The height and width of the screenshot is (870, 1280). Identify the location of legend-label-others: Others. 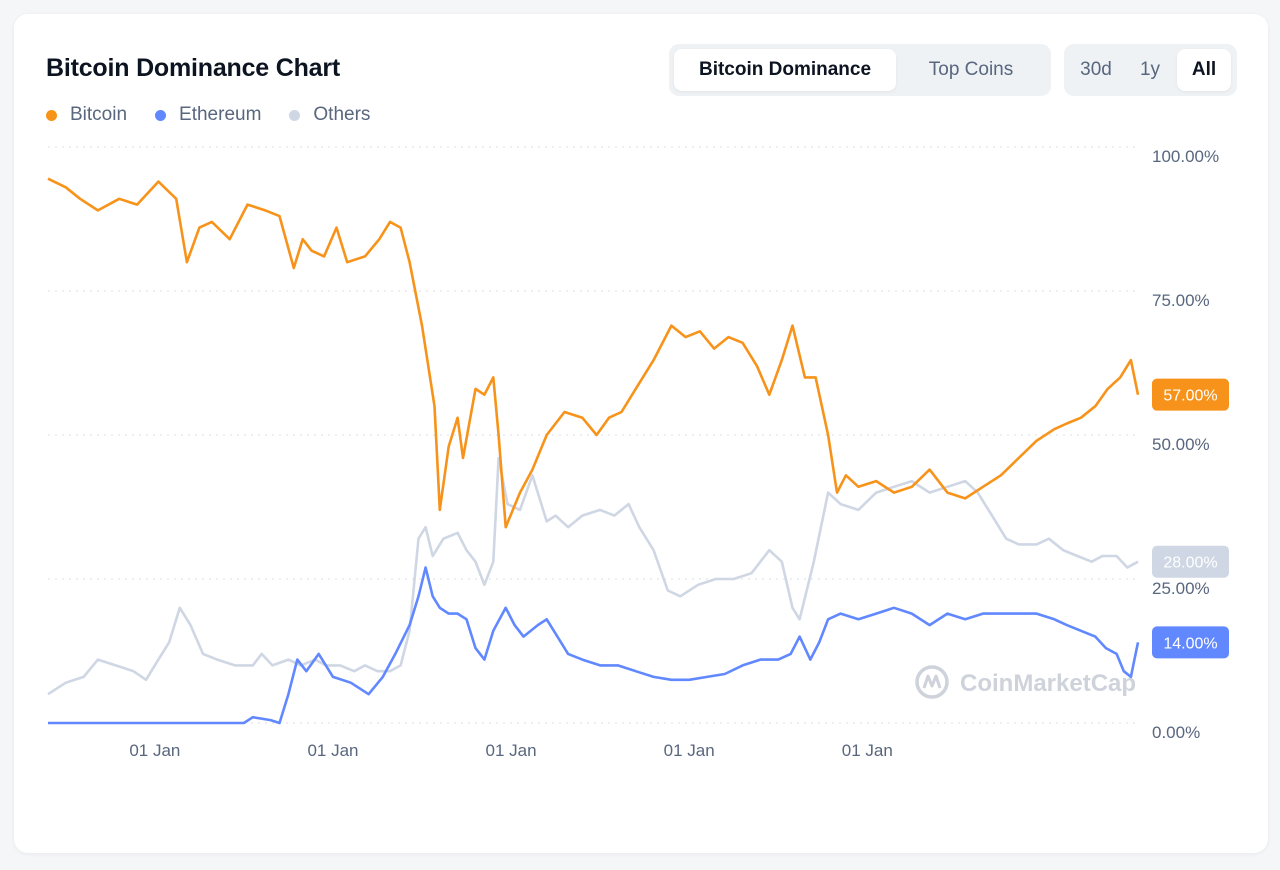
(342, 114).